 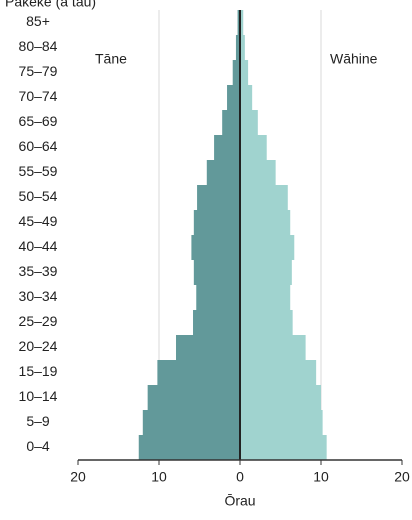 I want to click on y-tick-label: 80–84, so click(x=38, y=46).